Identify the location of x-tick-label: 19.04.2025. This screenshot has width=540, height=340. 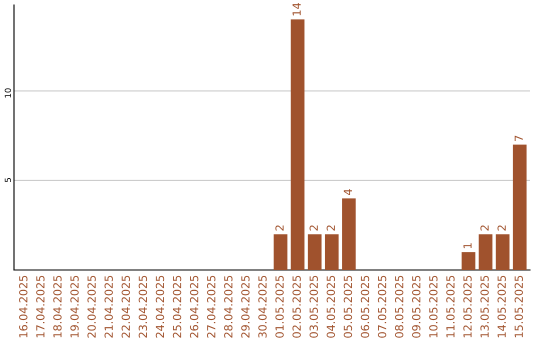
(74, 307).